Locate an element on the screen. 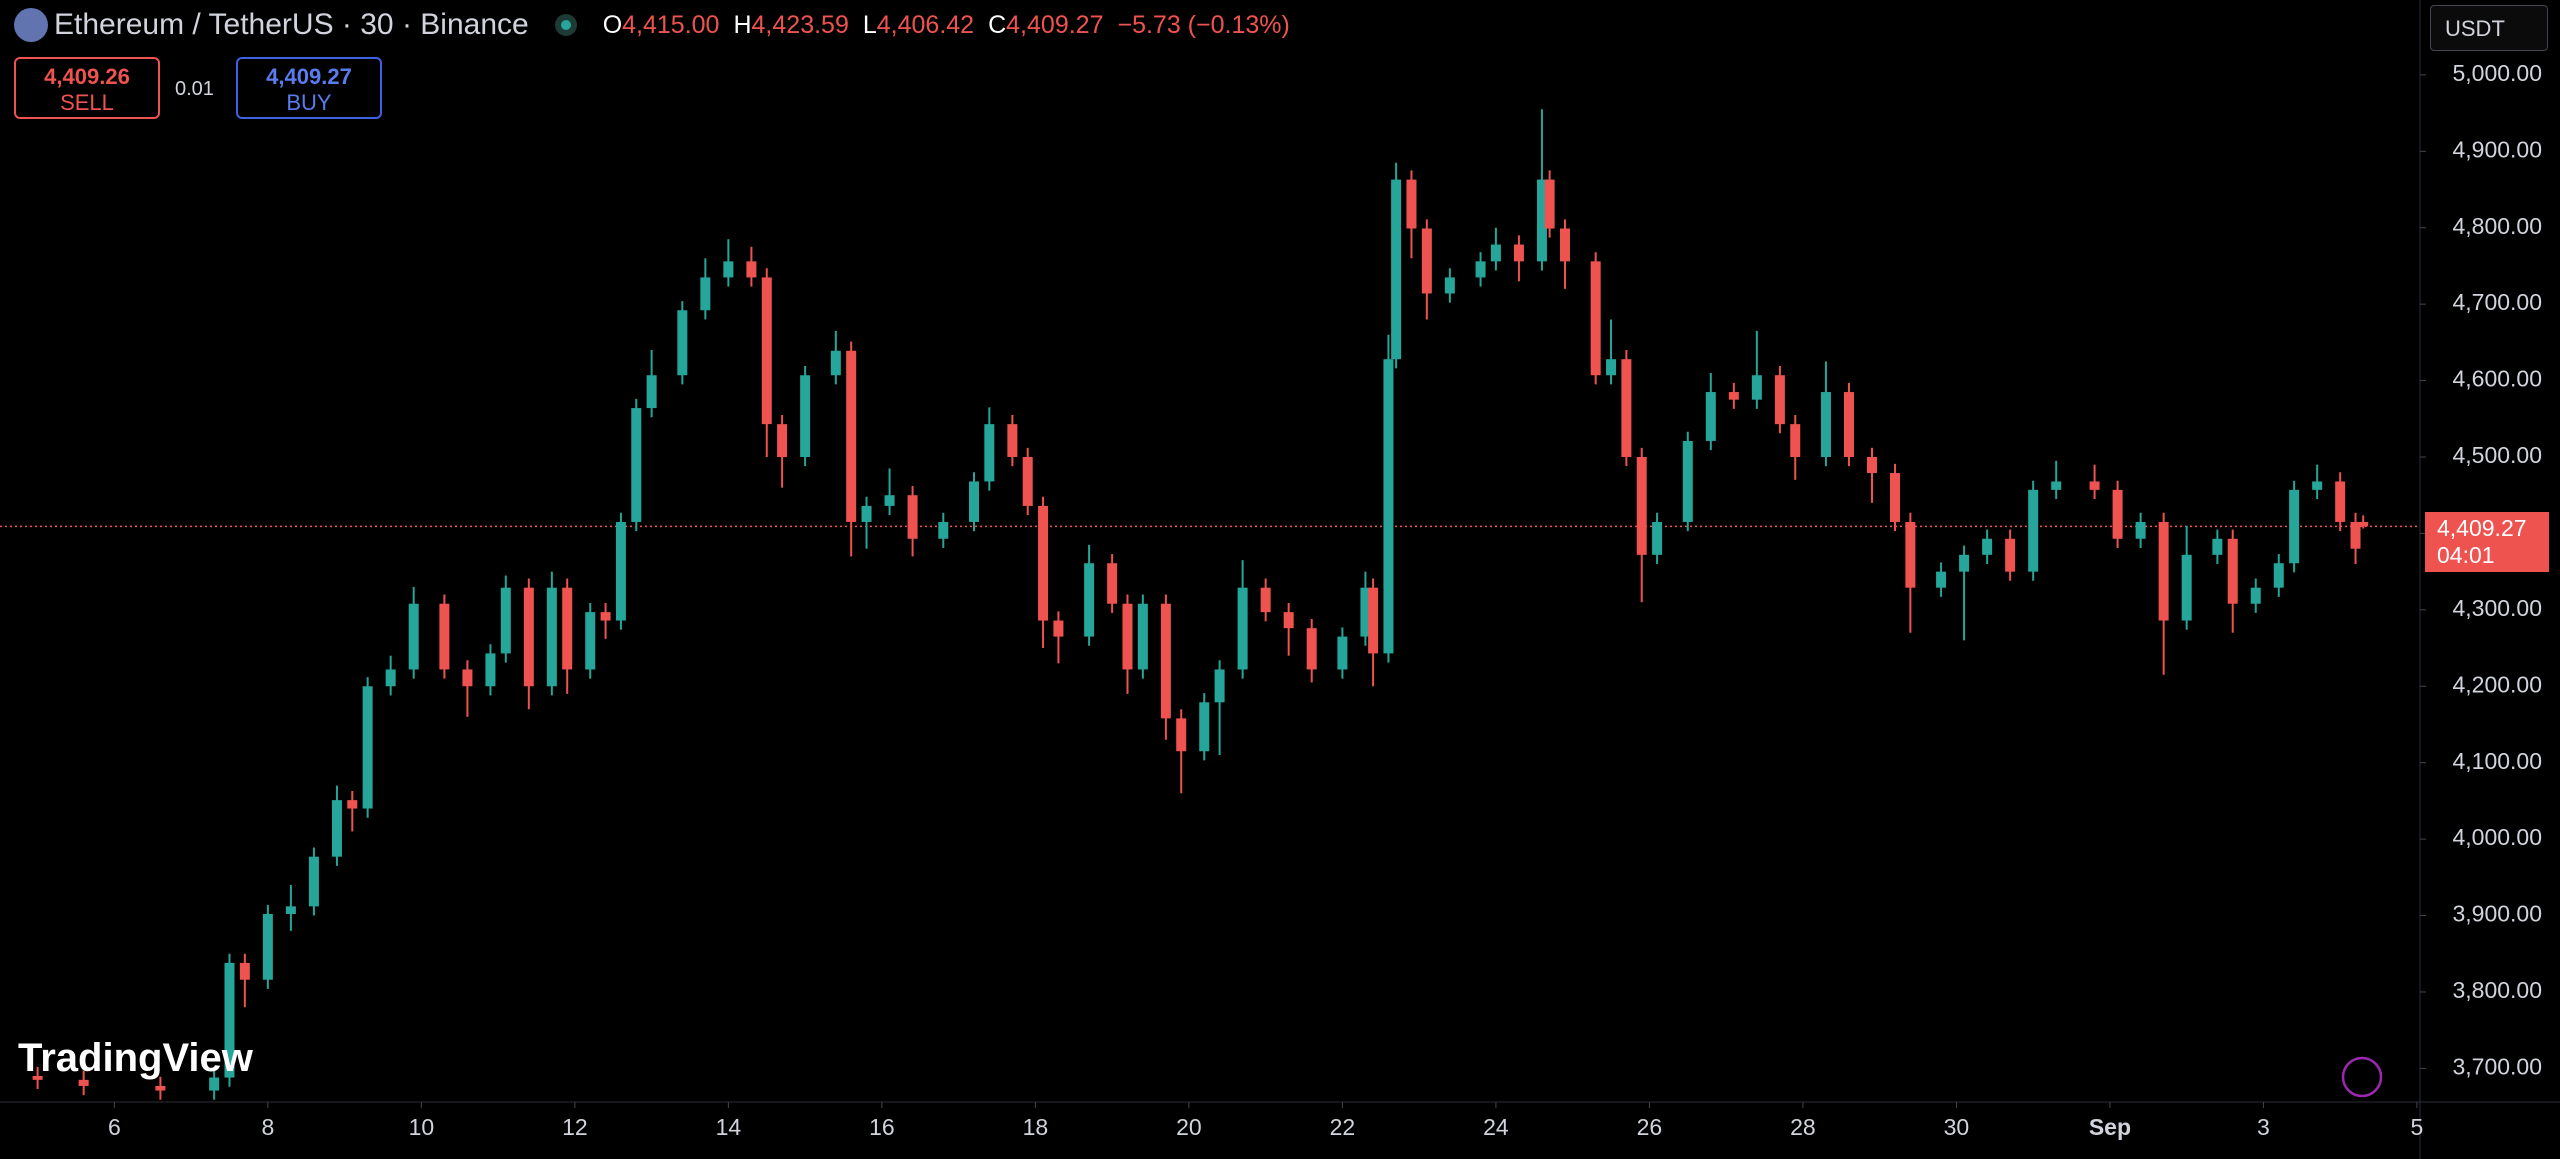 This screenshot has height=1159, width=2560. x-tick-label: 22 is located at coordinates (1343, 1127).